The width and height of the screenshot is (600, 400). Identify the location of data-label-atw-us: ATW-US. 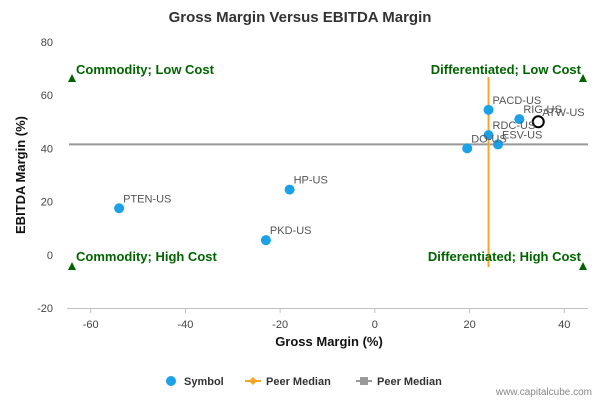
(563, 113).